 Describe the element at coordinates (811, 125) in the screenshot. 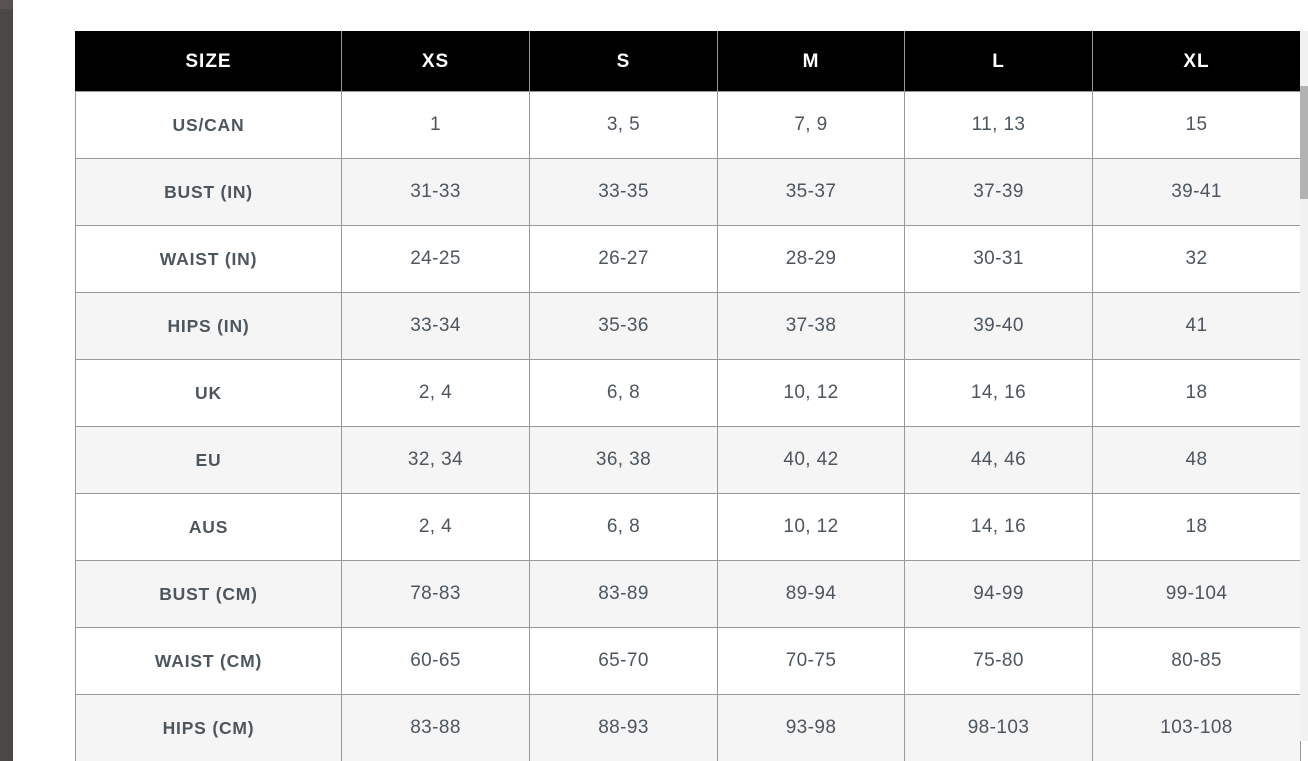

I see `size-value-cell: 7, 9` at that location.